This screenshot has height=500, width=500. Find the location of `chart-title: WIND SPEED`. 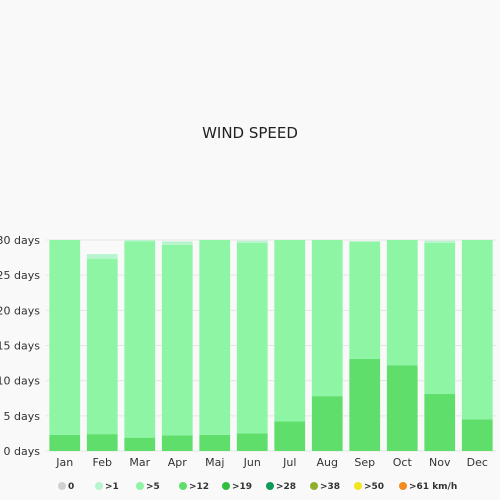

chart-title: WIND SPEED is located at coordinates (250, 133).